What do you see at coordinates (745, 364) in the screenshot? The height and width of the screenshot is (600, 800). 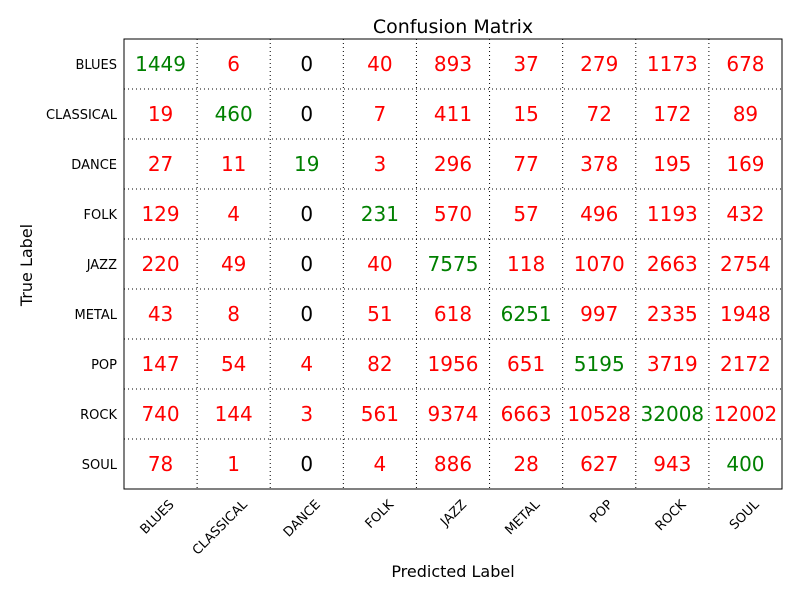 I see `matrix-cell-value: 2172` at bounding box center [745, 364].